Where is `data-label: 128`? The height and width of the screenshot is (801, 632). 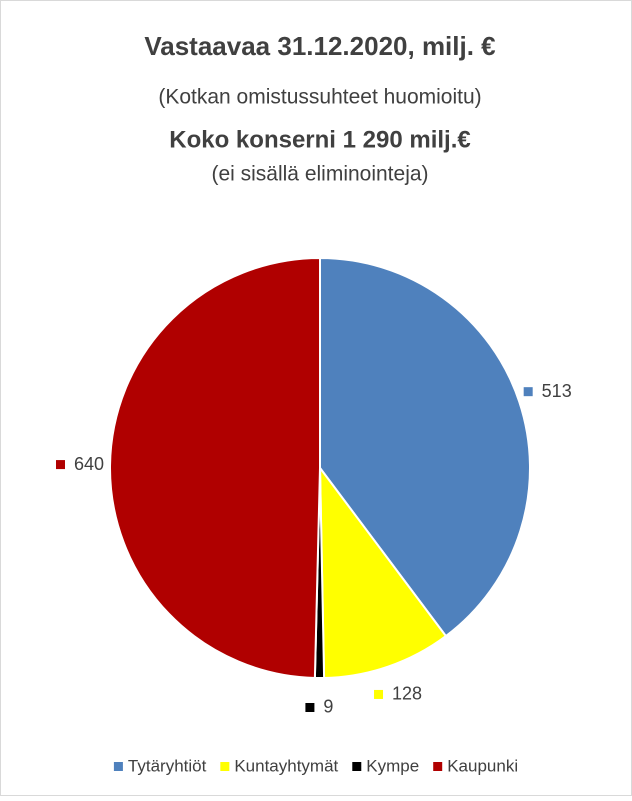 data-label: 128 is located at coordinates (398, 694).